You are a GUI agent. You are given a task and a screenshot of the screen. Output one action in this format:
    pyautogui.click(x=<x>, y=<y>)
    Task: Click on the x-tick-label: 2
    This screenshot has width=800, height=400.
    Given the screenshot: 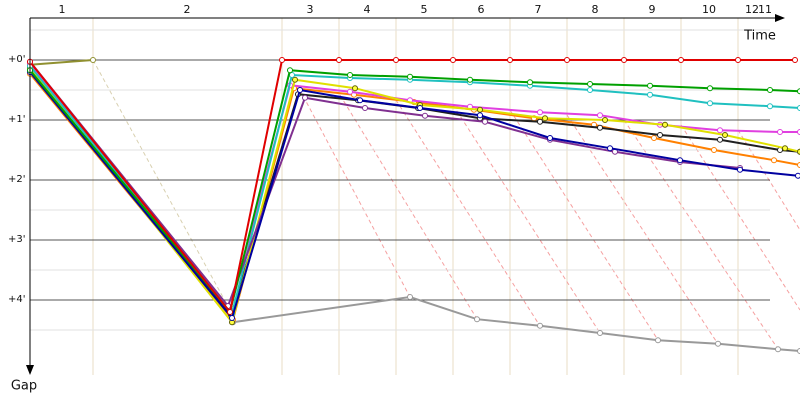 What is the action you would take?
    pyautogui.click(x=187, y=9)
    